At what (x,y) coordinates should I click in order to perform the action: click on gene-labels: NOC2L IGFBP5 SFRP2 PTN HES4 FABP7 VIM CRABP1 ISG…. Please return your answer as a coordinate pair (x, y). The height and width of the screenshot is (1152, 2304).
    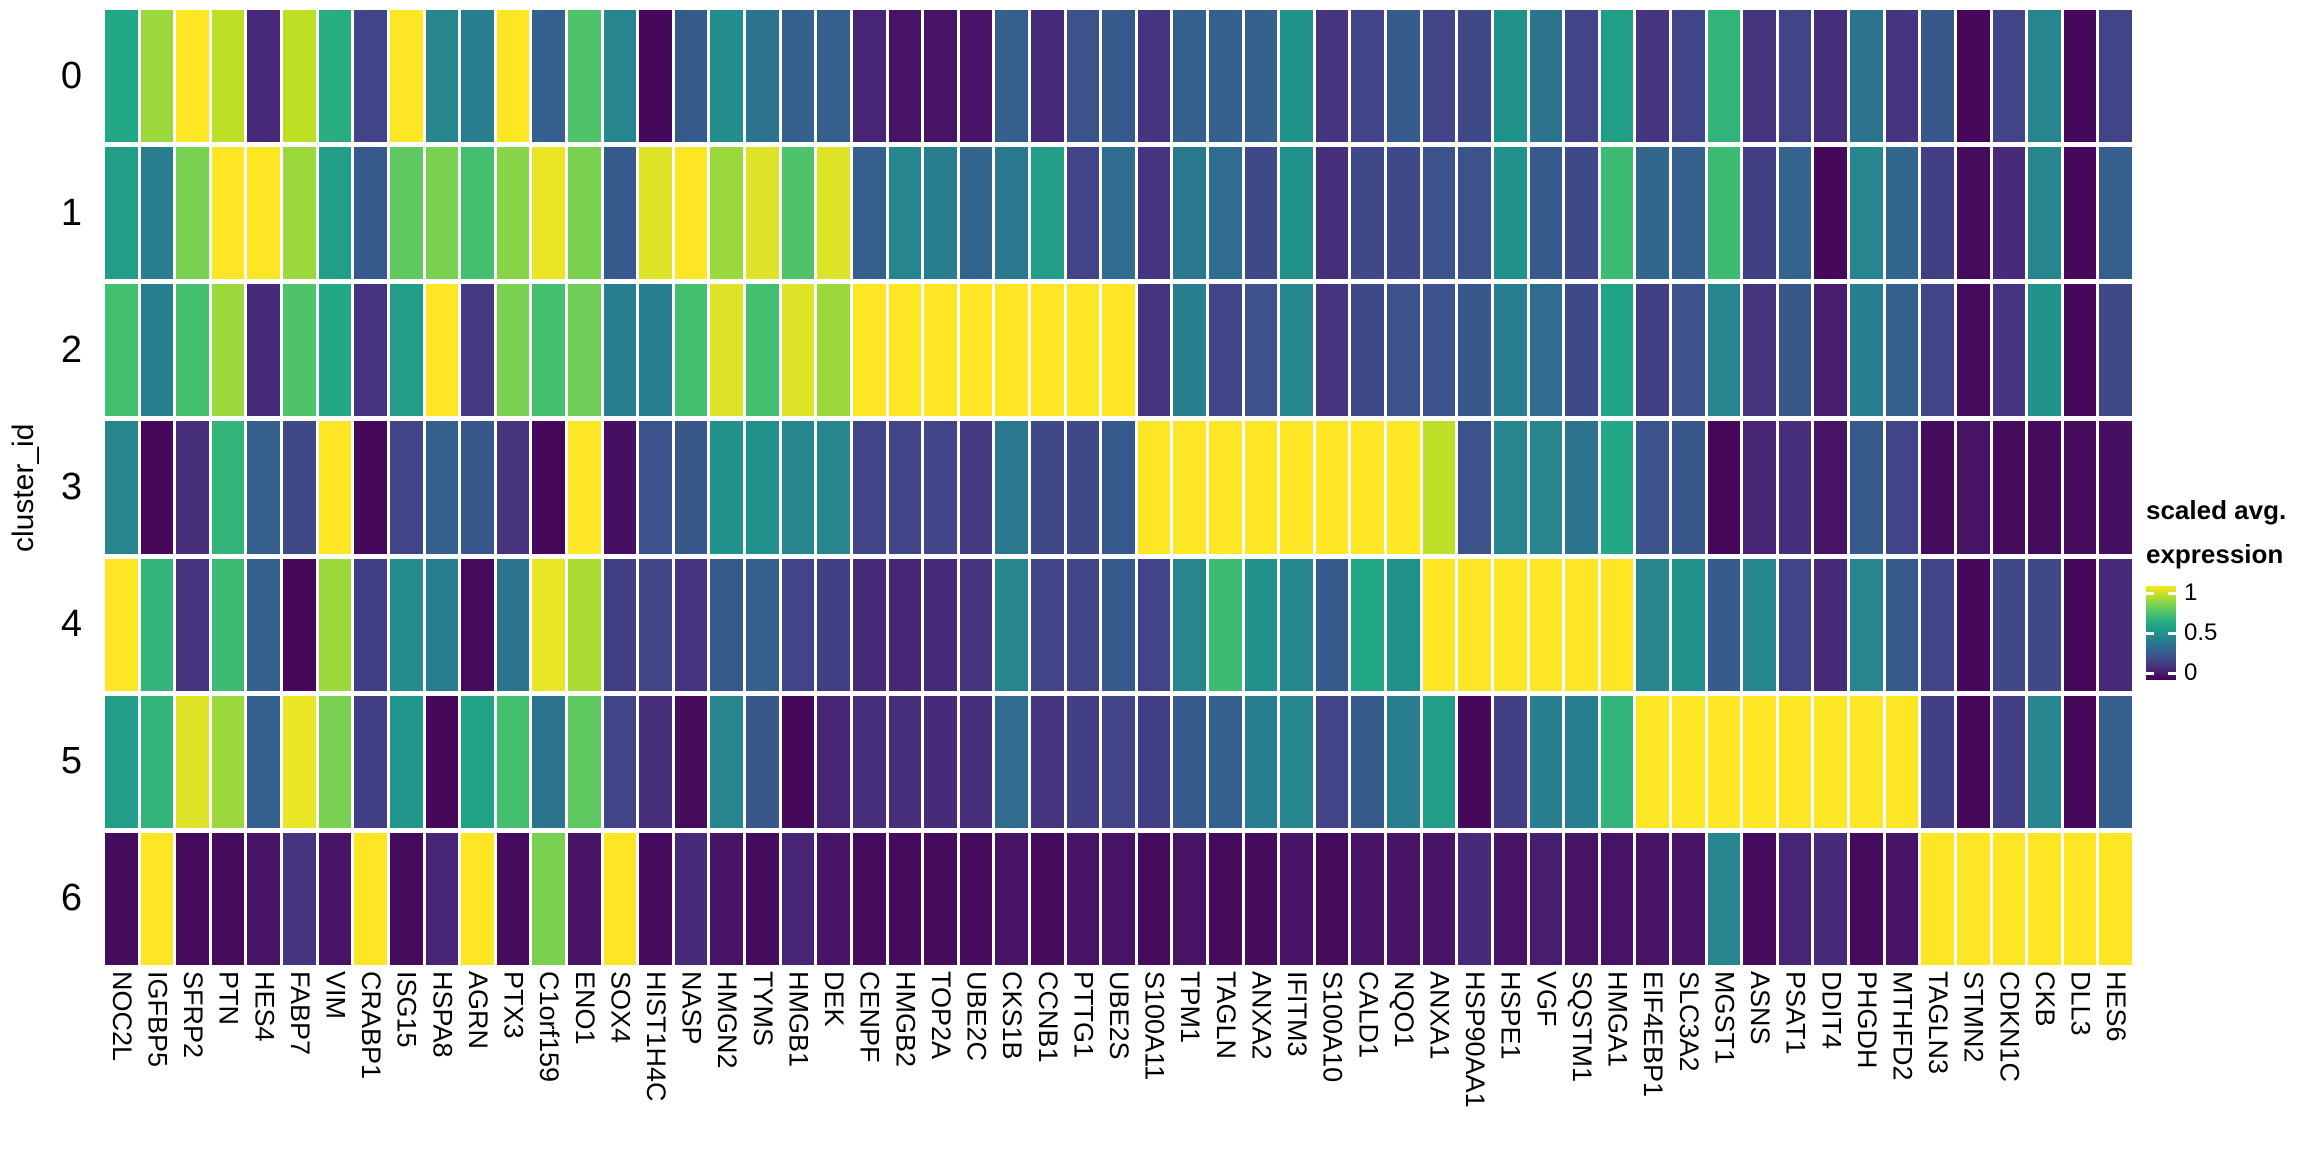
    Looking at the image, I should click on (1118, 1060).